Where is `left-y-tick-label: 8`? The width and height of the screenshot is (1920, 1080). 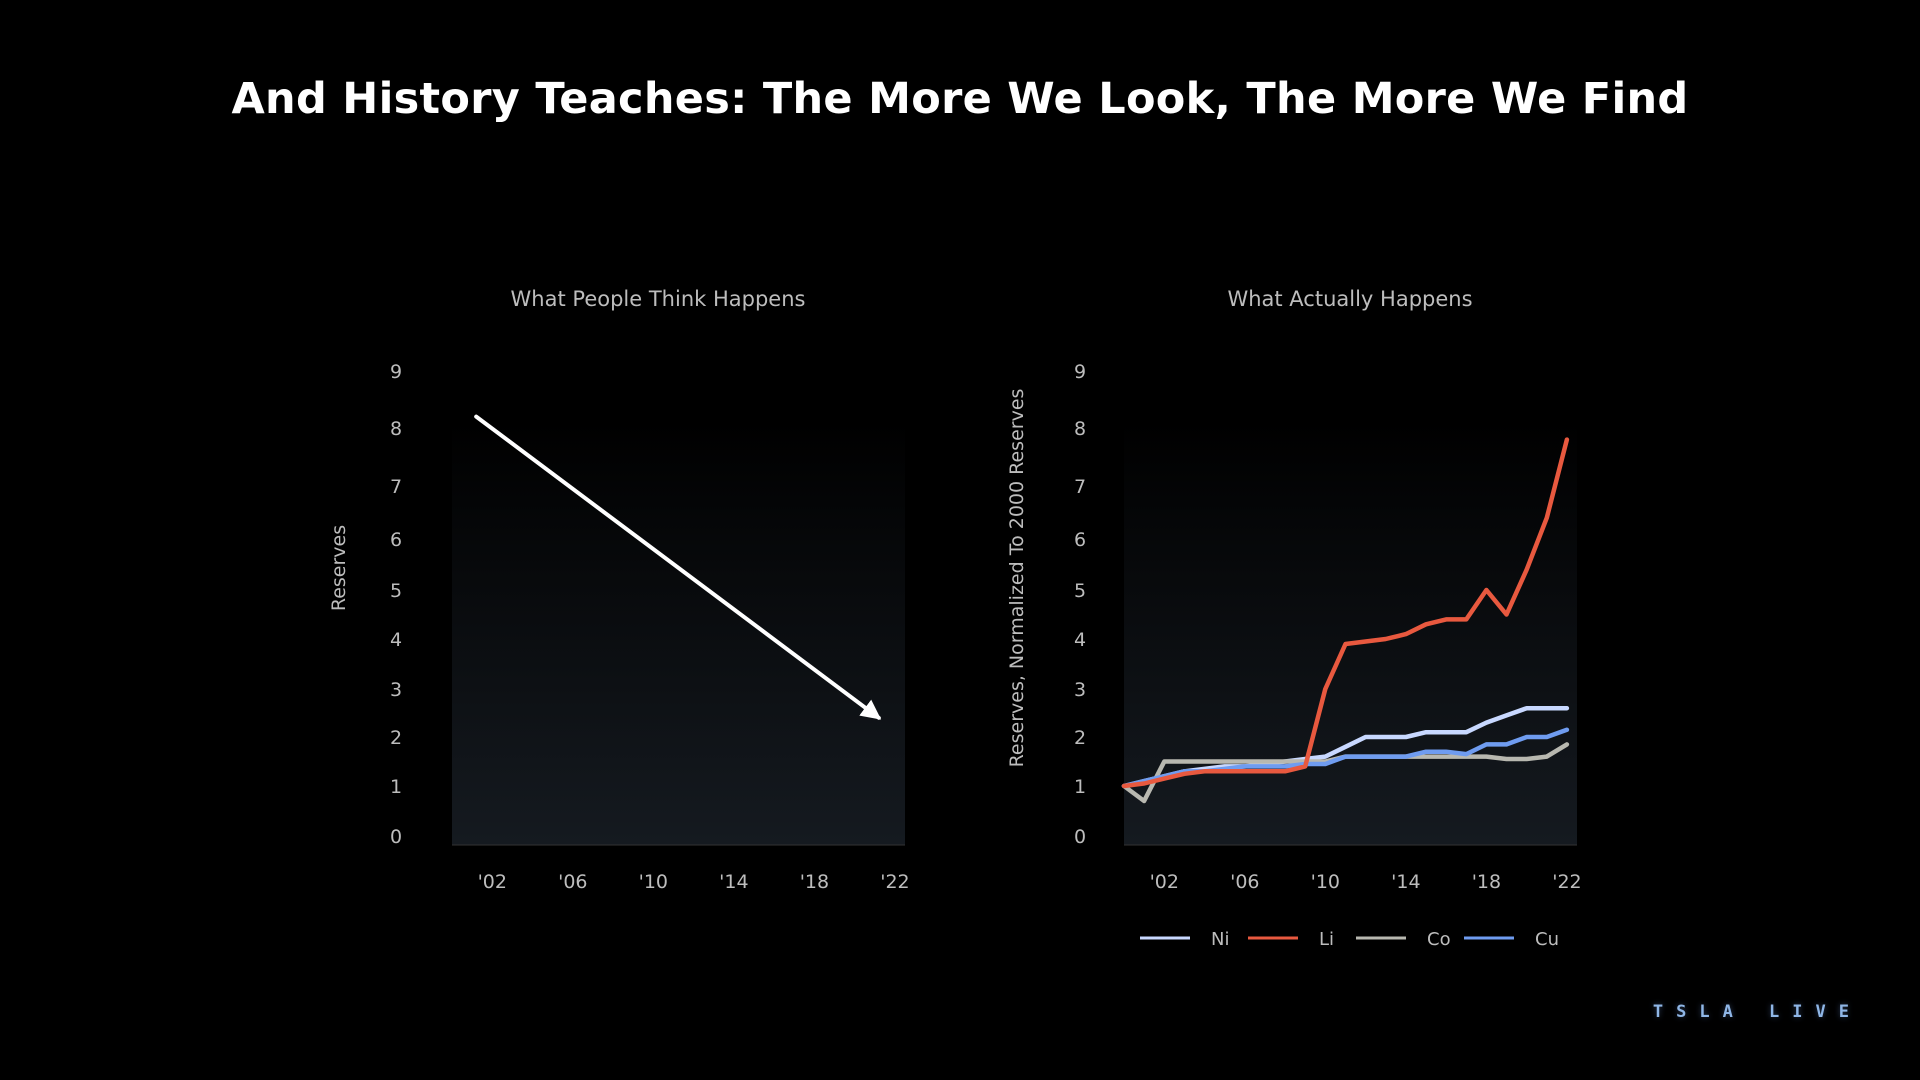 left-y-tick-label: 8 is located at coordinates (396, 429).